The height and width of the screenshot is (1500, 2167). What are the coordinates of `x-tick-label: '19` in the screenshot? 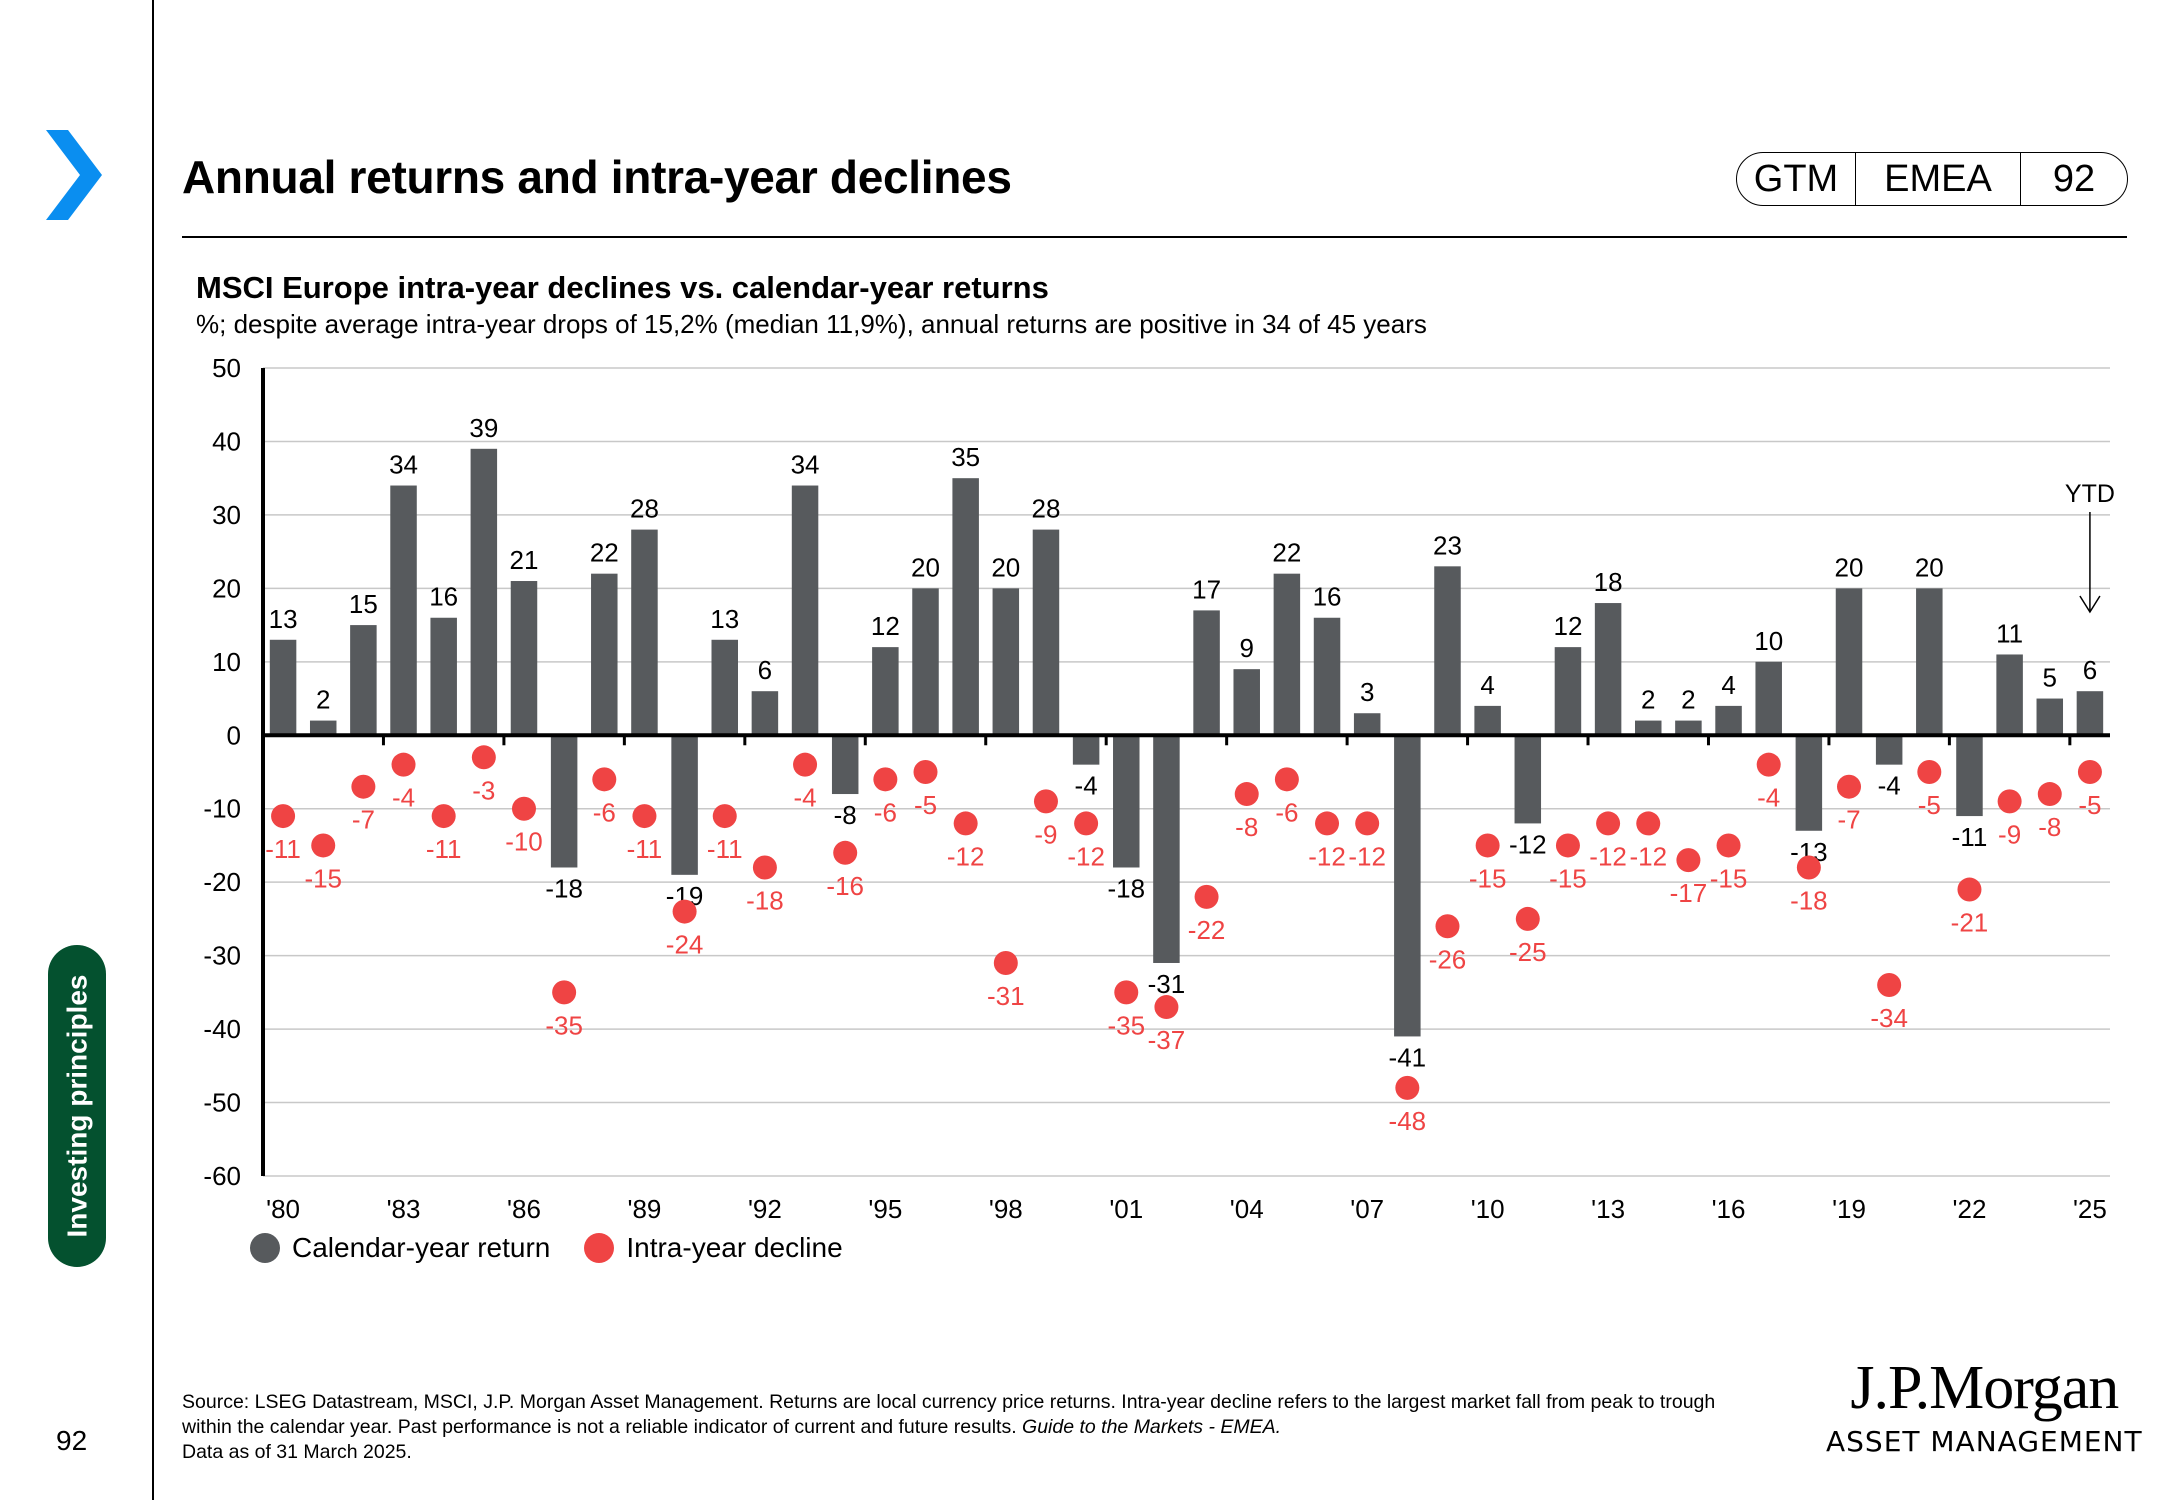 It's located at (1849, 1209).